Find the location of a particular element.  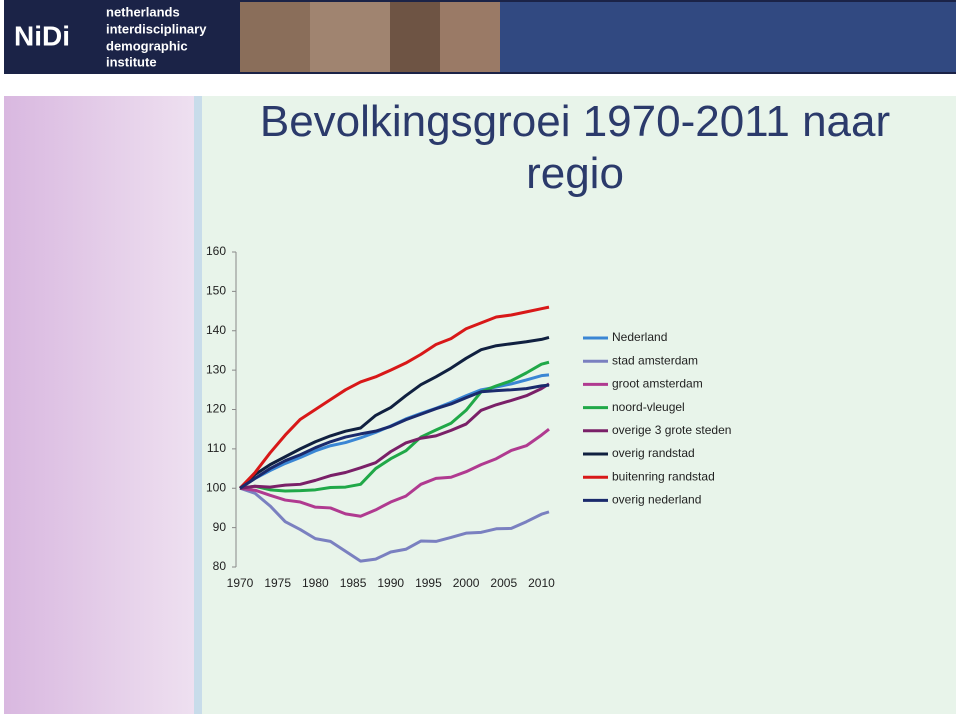

y-tick-label: 110 is located at coordinates (216, 448).